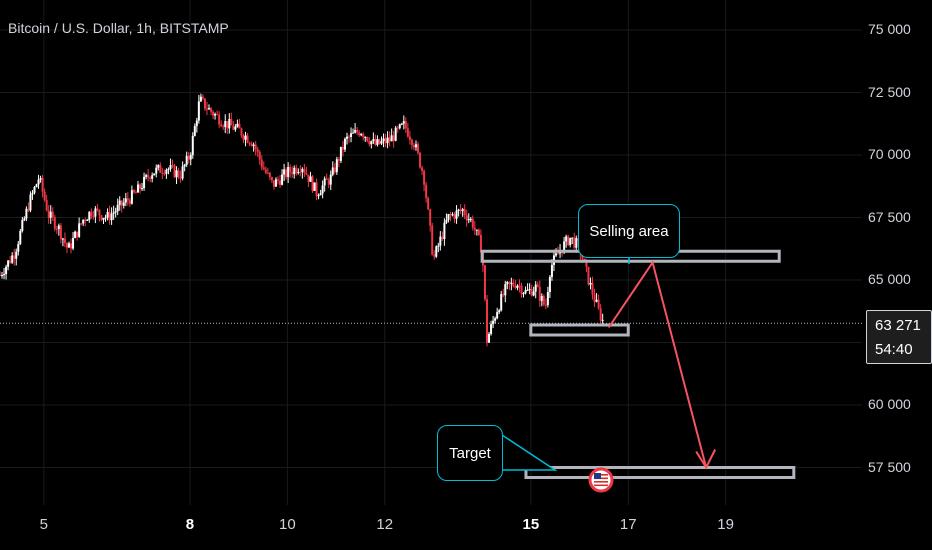 Image resolution: width=932 pixels, height=550 pixels. Describe the element at coordinates (601, 482) in the screenshot. I see `flag-stripe` at that location.